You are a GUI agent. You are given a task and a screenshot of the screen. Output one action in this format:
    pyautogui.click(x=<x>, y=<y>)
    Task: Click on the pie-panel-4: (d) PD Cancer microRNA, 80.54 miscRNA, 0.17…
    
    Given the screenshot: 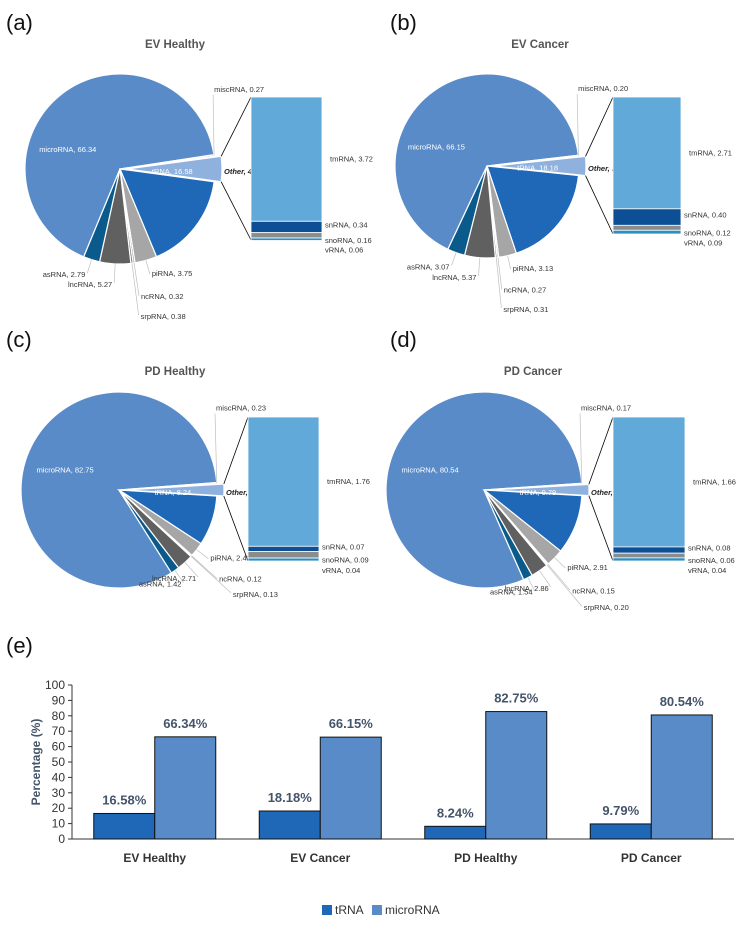 What is the action you would take?
    pyautogui.click(x=560, y=469)
    